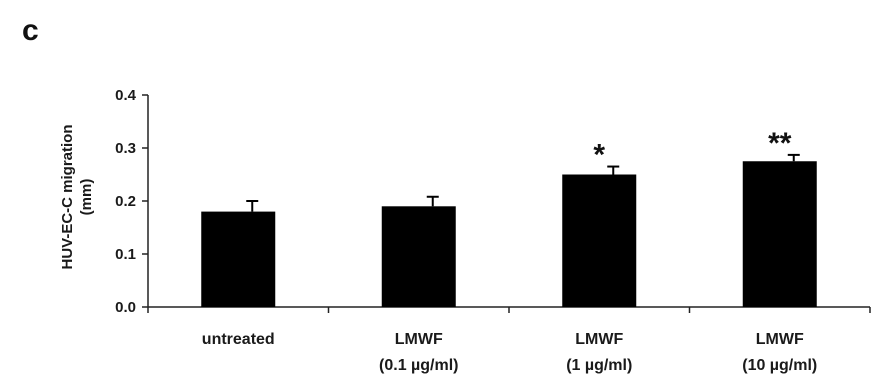 Image resolution: width=895 pixels, height=377 pixels. I want to click on y-tick-label: 0.4, so click(126, 95).